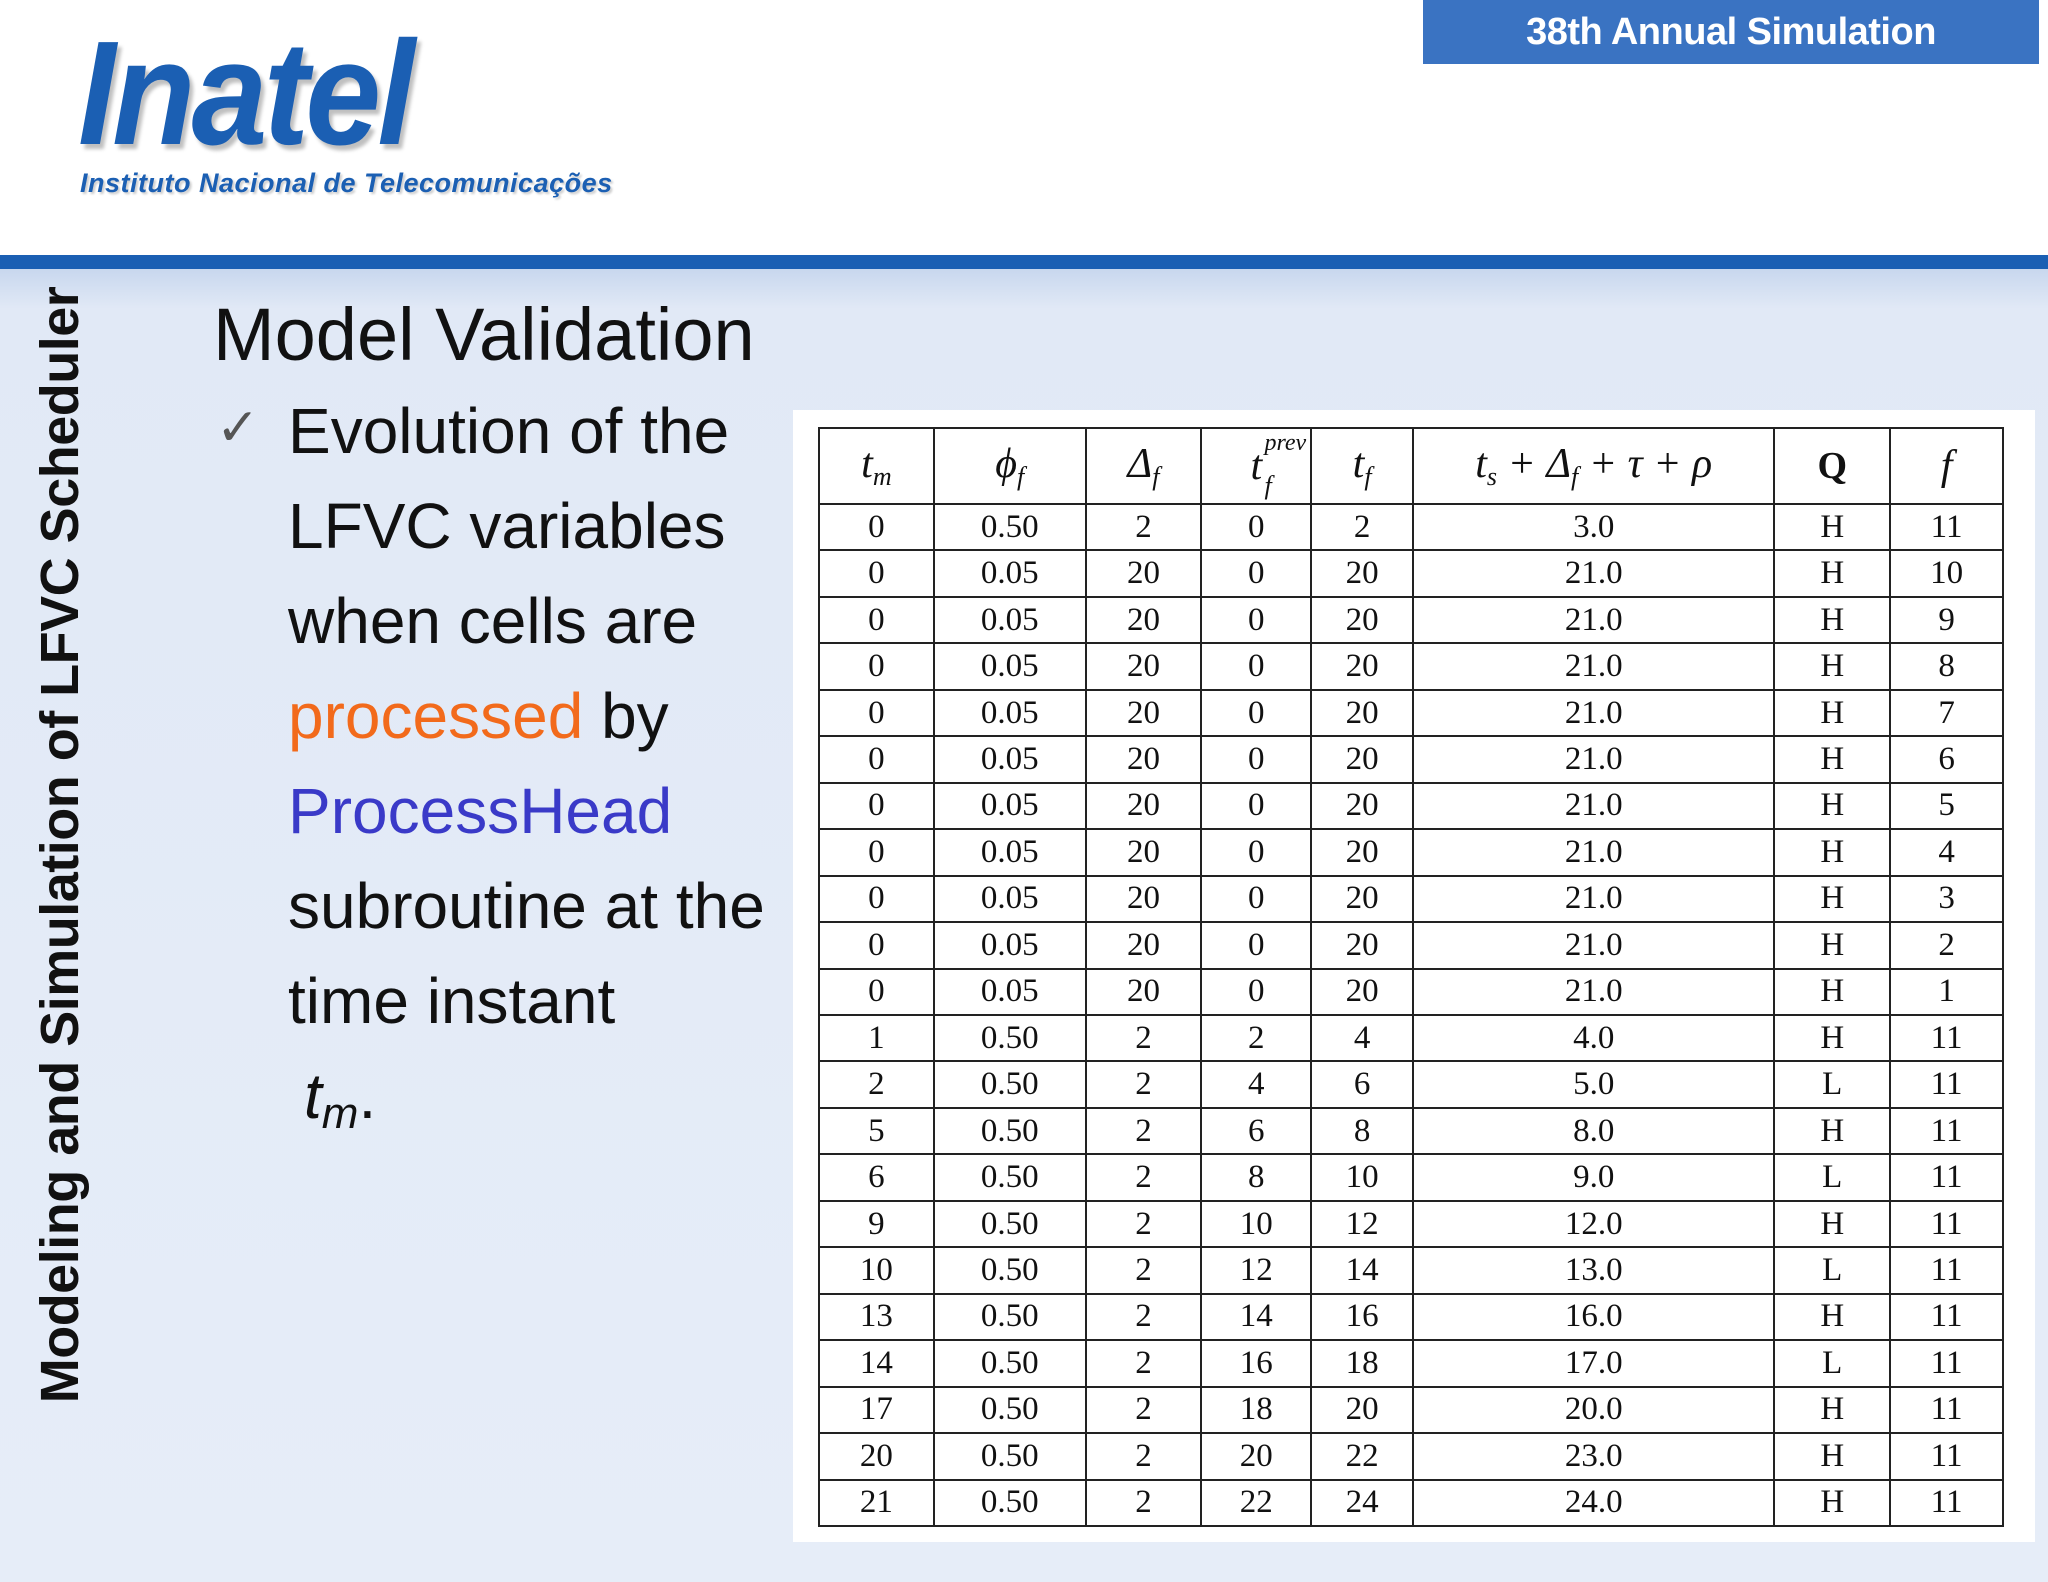  I want to click on cell-tf-prev: 2, so click(1256, 1038).